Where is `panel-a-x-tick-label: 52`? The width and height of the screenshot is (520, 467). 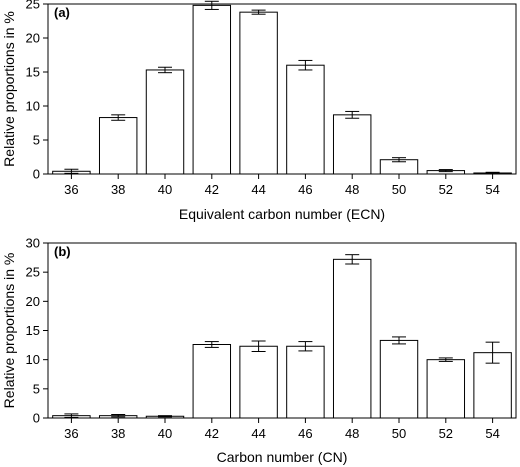
panel-a-x-tick-label: 52 is located at coordinates (446, 189).